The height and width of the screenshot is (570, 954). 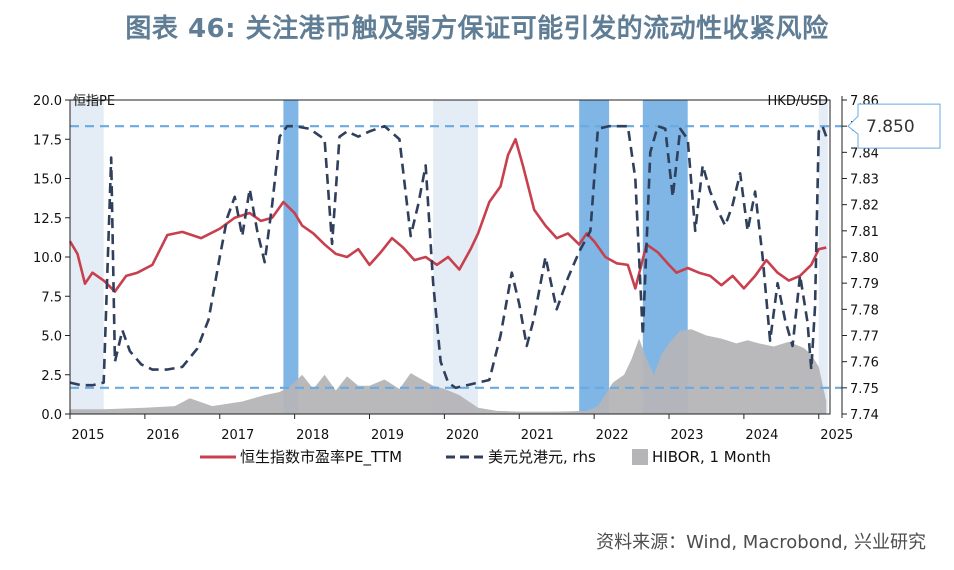 I want to click on legend-hibor-label: HIBOR, 1 Month, so click(x=711, y=457).